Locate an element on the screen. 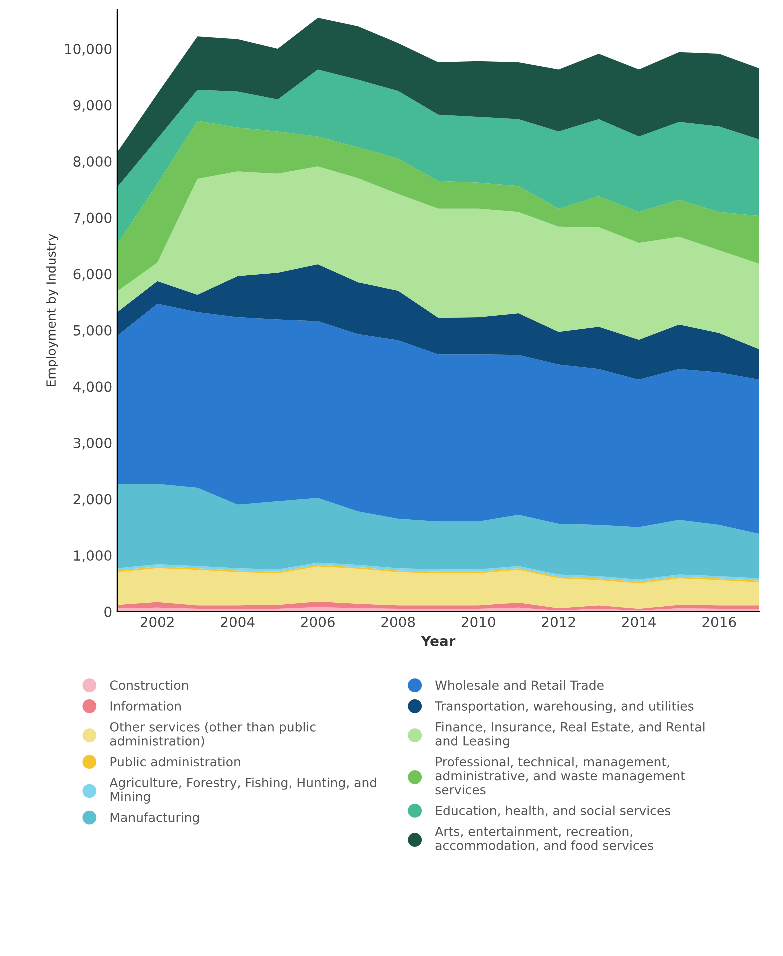  legend-label: Wholesale and Retail Trade is located at coordinates (520, 685).